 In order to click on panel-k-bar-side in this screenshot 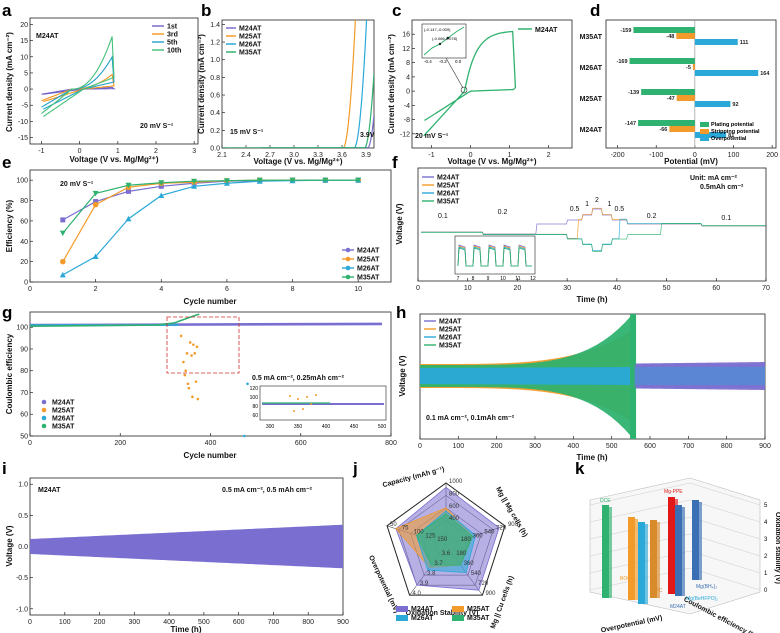, I will do `click(636, 559)`.